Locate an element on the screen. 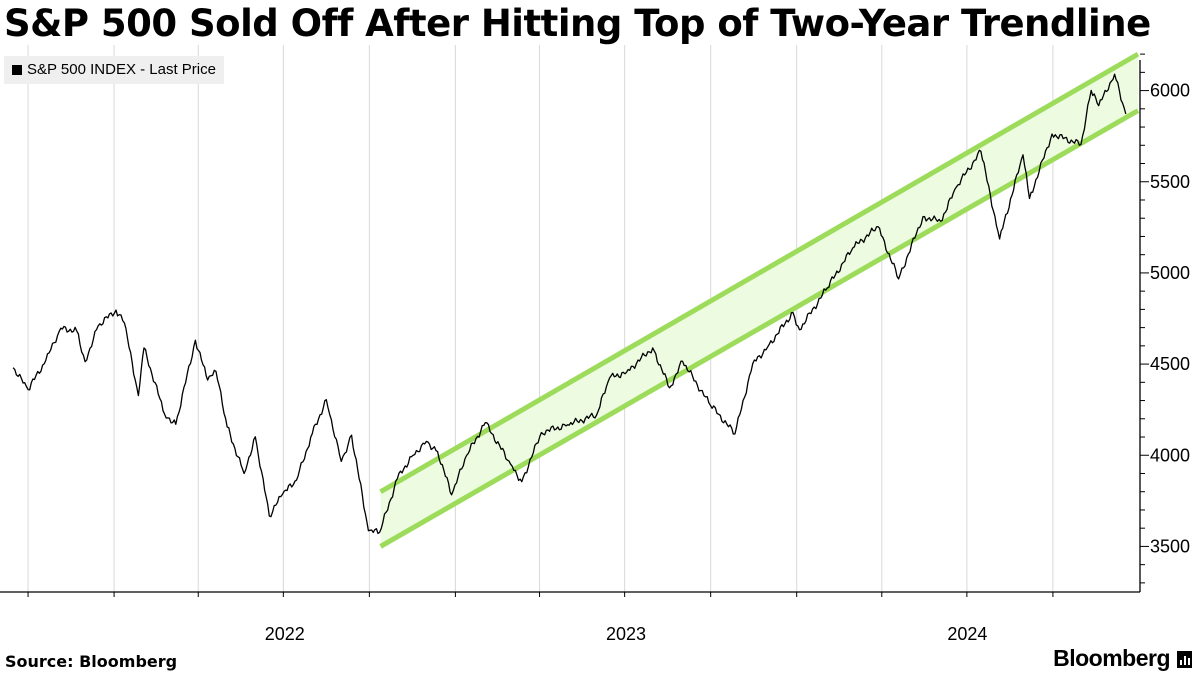 The image size is (1200, 675). brand-logo: Bloomberg is located at coordinates (1122, 658).